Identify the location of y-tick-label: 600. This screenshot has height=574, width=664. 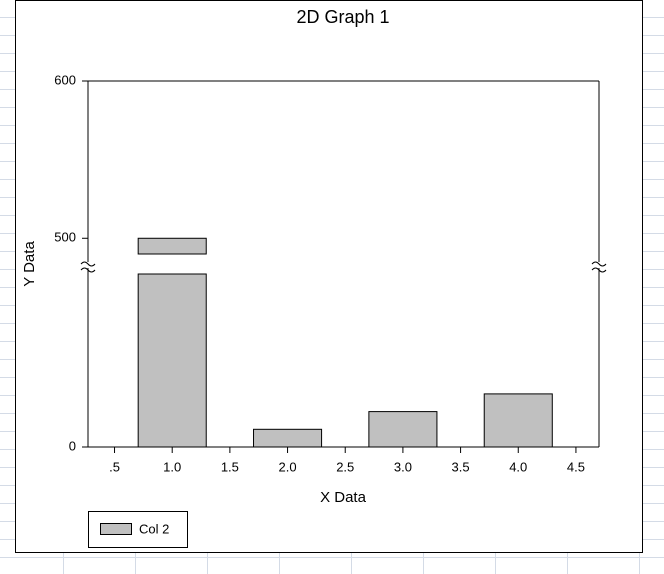
(65, 79).